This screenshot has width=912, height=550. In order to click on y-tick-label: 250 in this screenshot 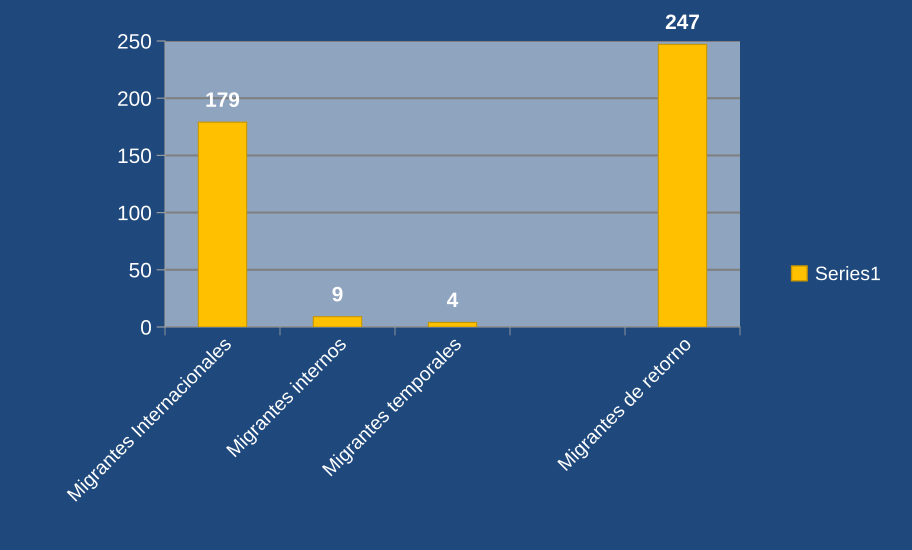, I will do `click(134, 41)`.